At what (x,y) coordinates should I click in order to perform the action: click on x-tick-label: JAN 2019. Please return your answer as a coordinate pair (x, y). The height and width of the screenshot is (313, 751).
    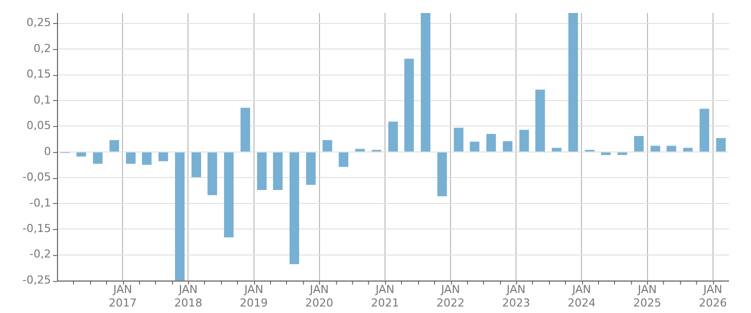
    Looking at the image, I should click on (254, 296).